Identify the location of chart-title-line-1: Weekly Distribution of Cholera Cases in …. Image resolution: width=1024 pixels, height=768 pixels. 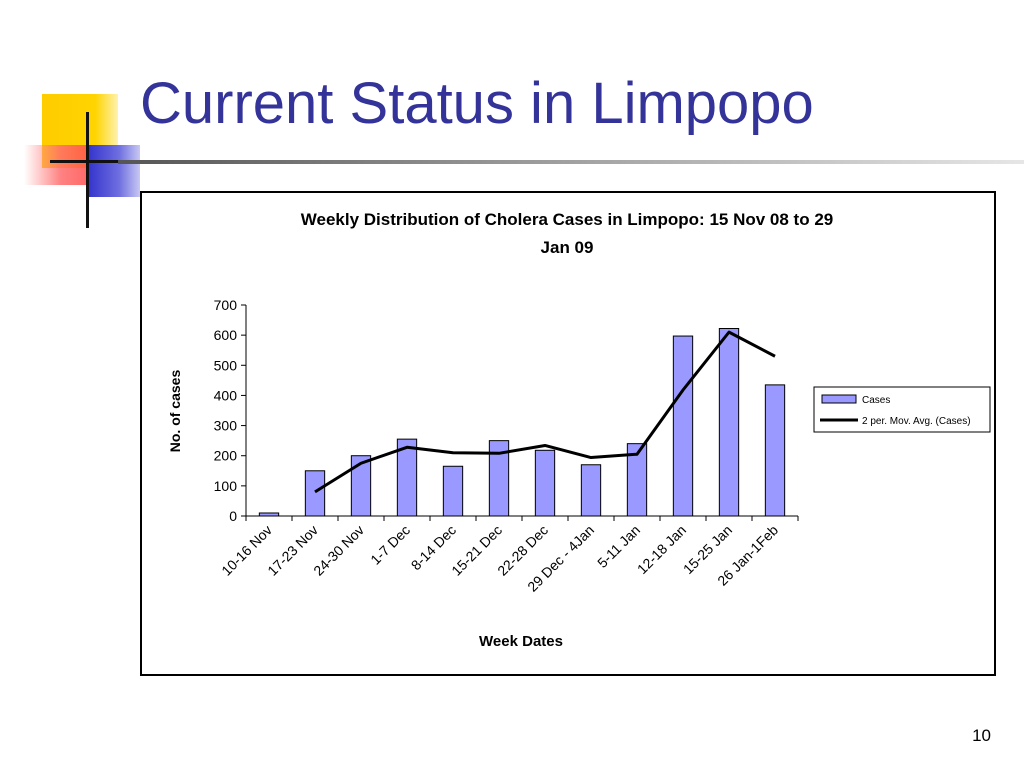
(567, 219).